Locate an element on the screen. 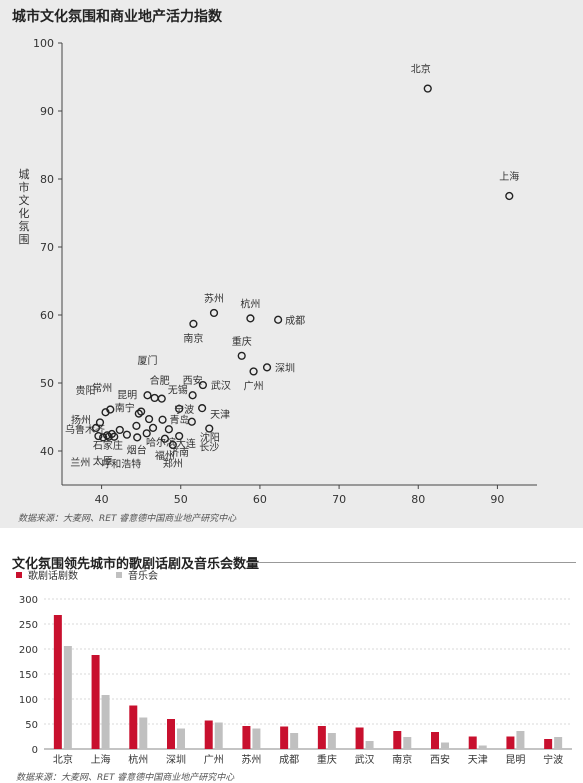 This screenshot has width=583, height=783. y-tick-label: 0 is located at coordinates (35, 750).